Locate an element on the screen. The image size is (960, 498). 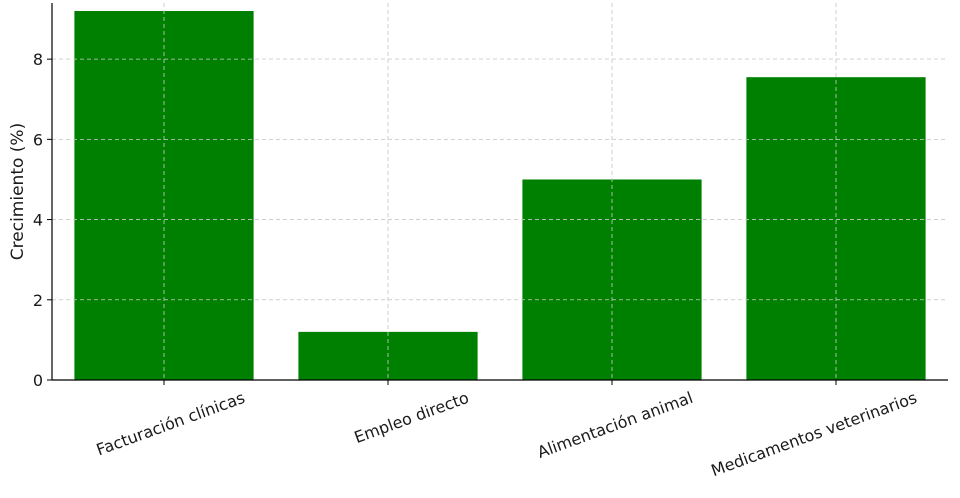
y-axis-label: Crecimiento (%) is located at coordinates (18, 191).